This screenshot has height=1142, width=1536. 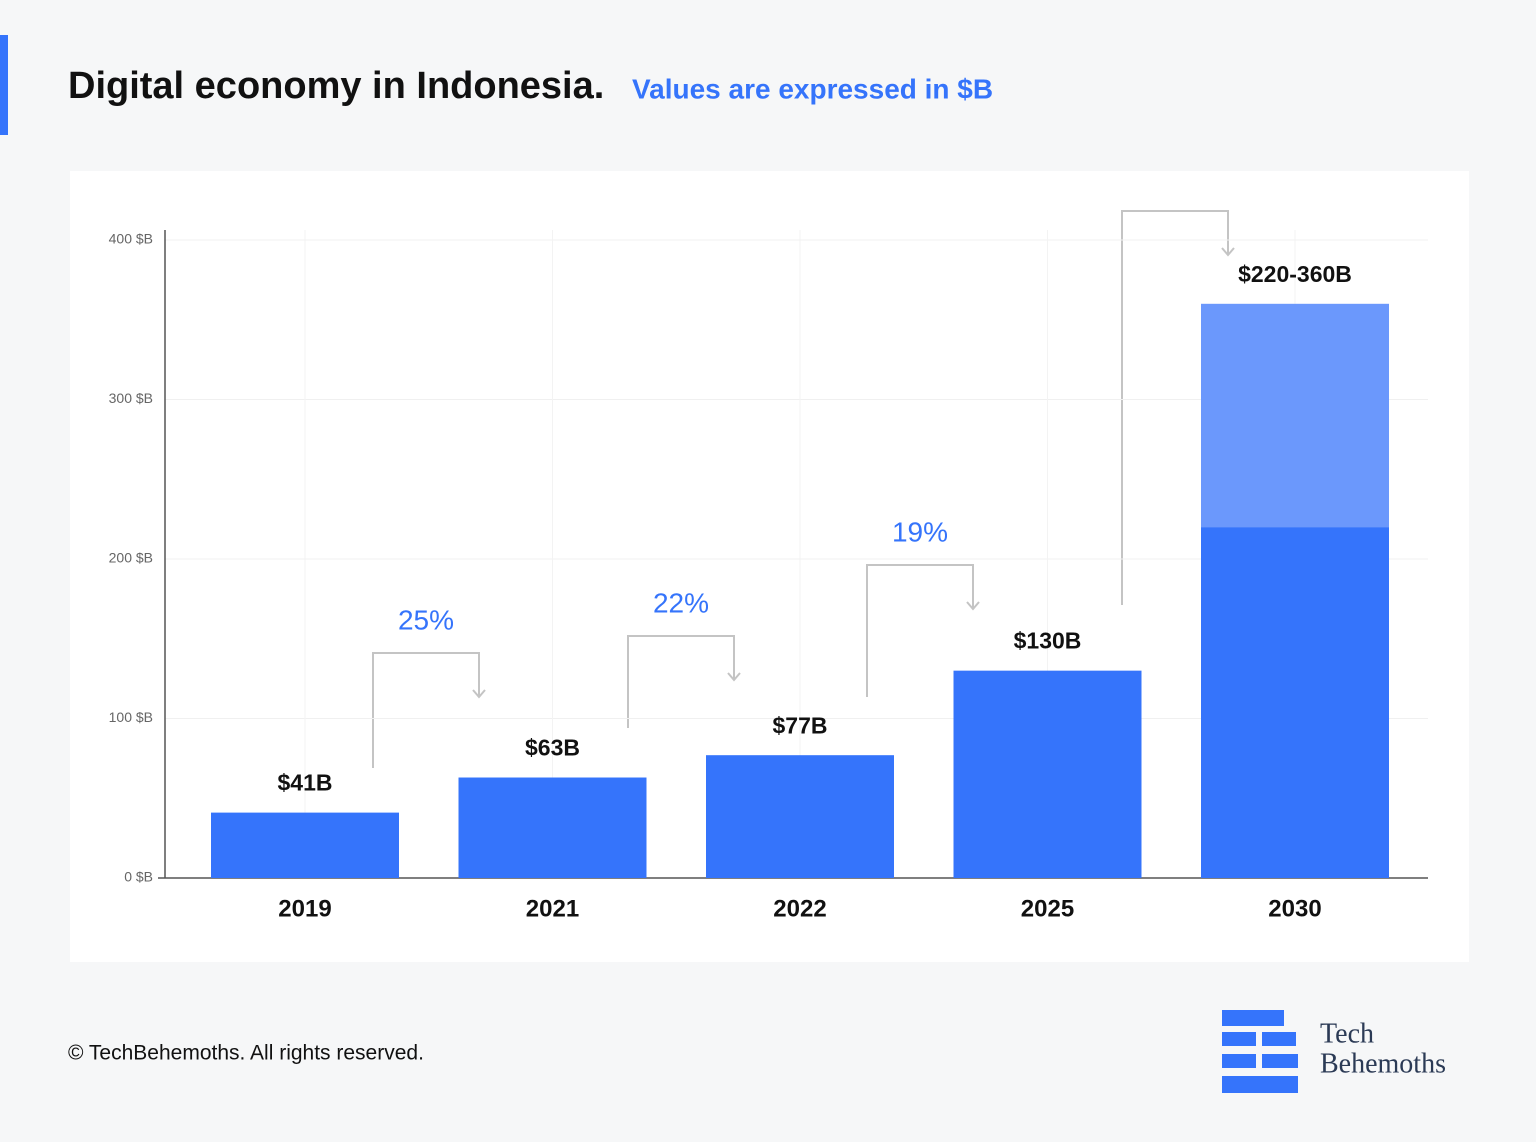 What do you see at coordinates (131, 558) in the screenshot?
I see `y-tick-label: 200 $B` at bounding box center [131, 558].